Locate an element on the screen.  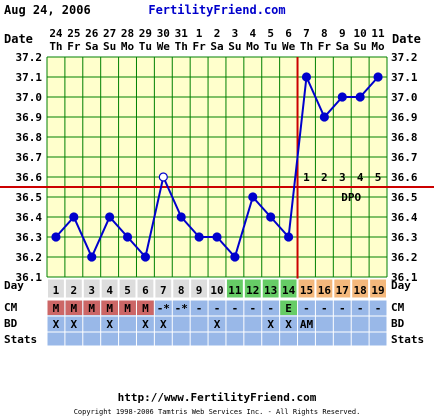
x-weekday-label: Tu is located at coordinates (145, 46).